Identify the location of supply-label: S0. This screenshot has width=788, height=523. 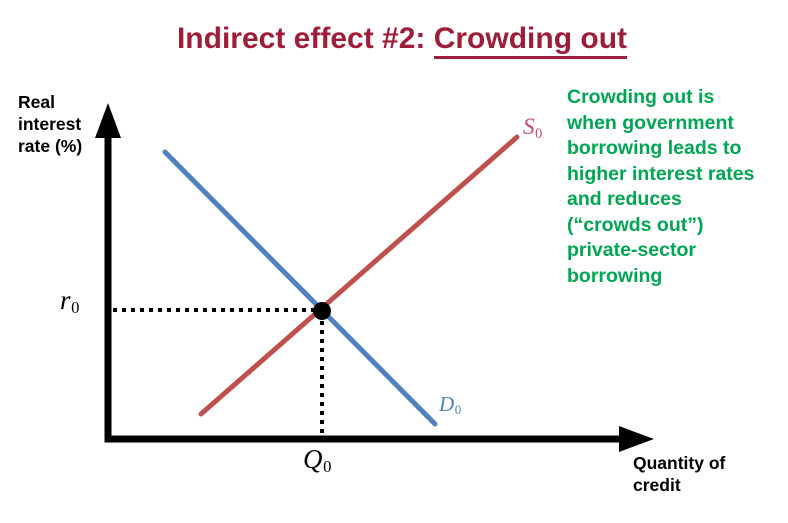
(533, 128).